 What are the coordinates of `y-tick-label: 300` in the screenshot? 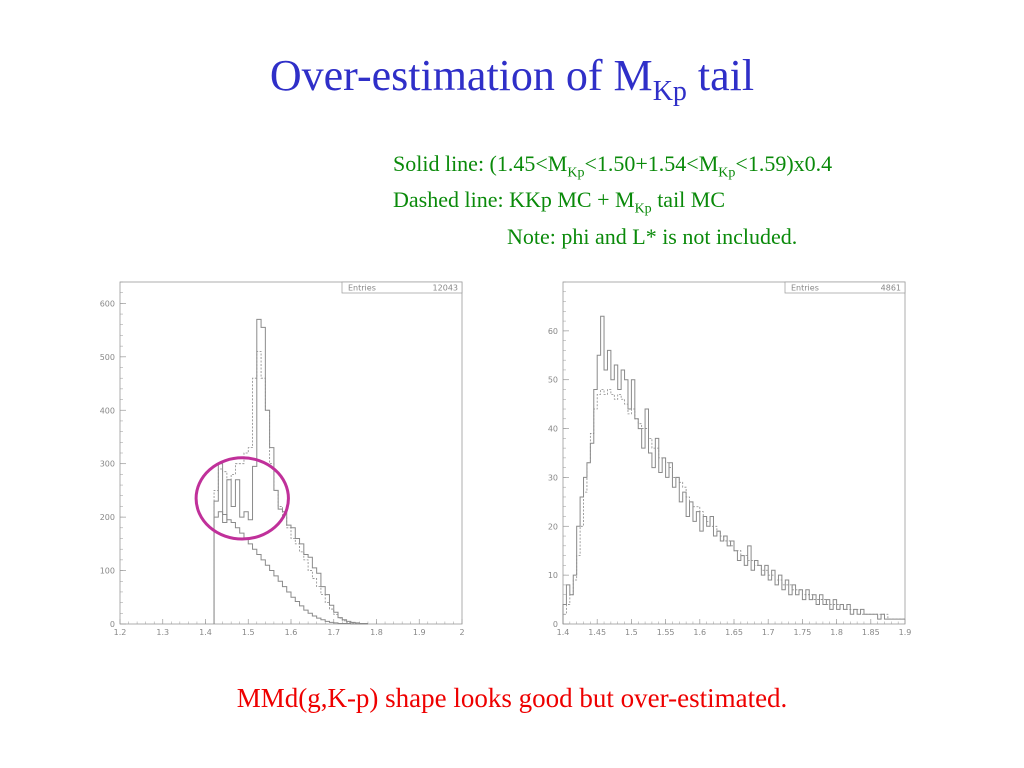 It's located at (107, 464).